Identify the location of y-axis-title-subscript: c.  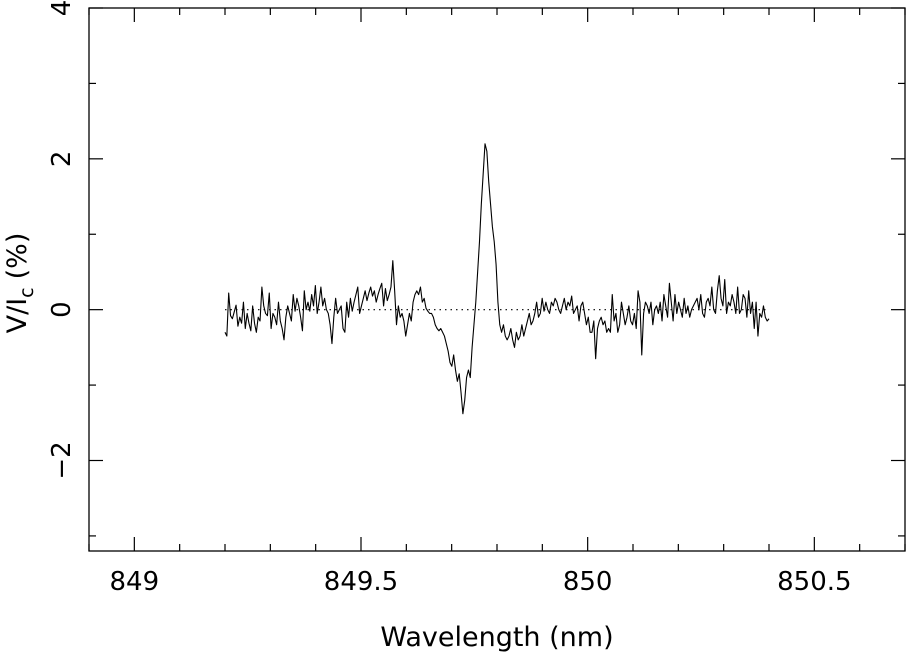
(27, 292).